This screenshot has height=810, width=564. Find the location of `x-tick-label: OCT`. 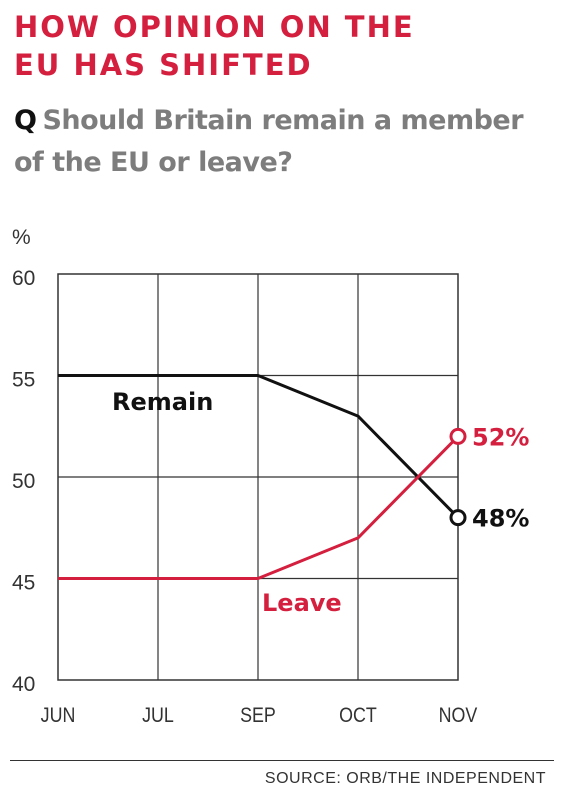

x-tick-label: OCT is located at coordinates (358, 716).